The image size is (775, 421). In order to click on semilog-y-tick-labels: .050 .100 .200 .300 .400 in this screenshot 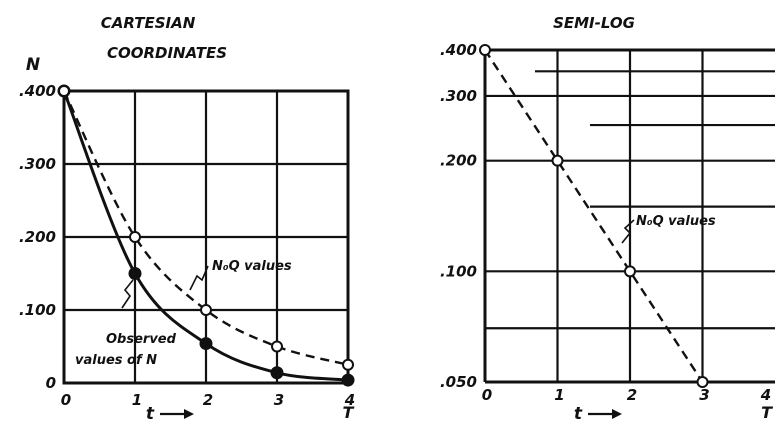, I will do `click(458, 216)`.